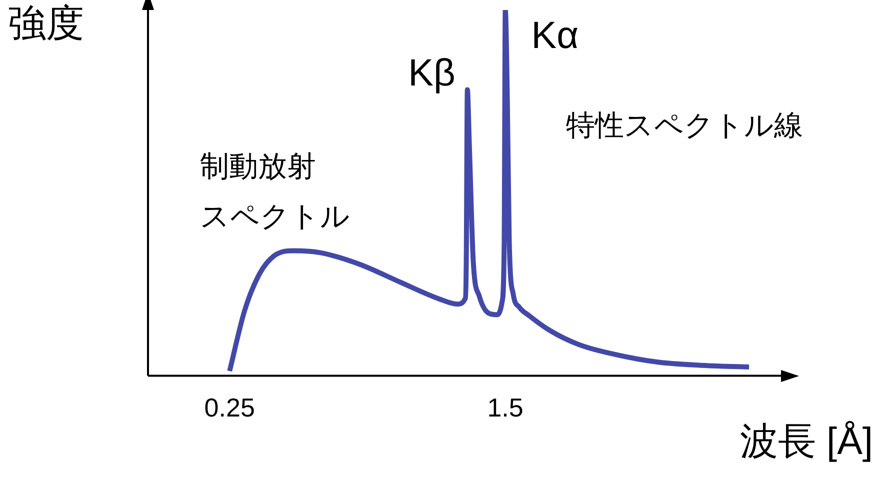 This screenshot has width=887, height=477. What do you see at coordinates (806, 442) in the screenshot?
I see `x-axis-title: 波長 [Å]` at bounding box center [806, 442].